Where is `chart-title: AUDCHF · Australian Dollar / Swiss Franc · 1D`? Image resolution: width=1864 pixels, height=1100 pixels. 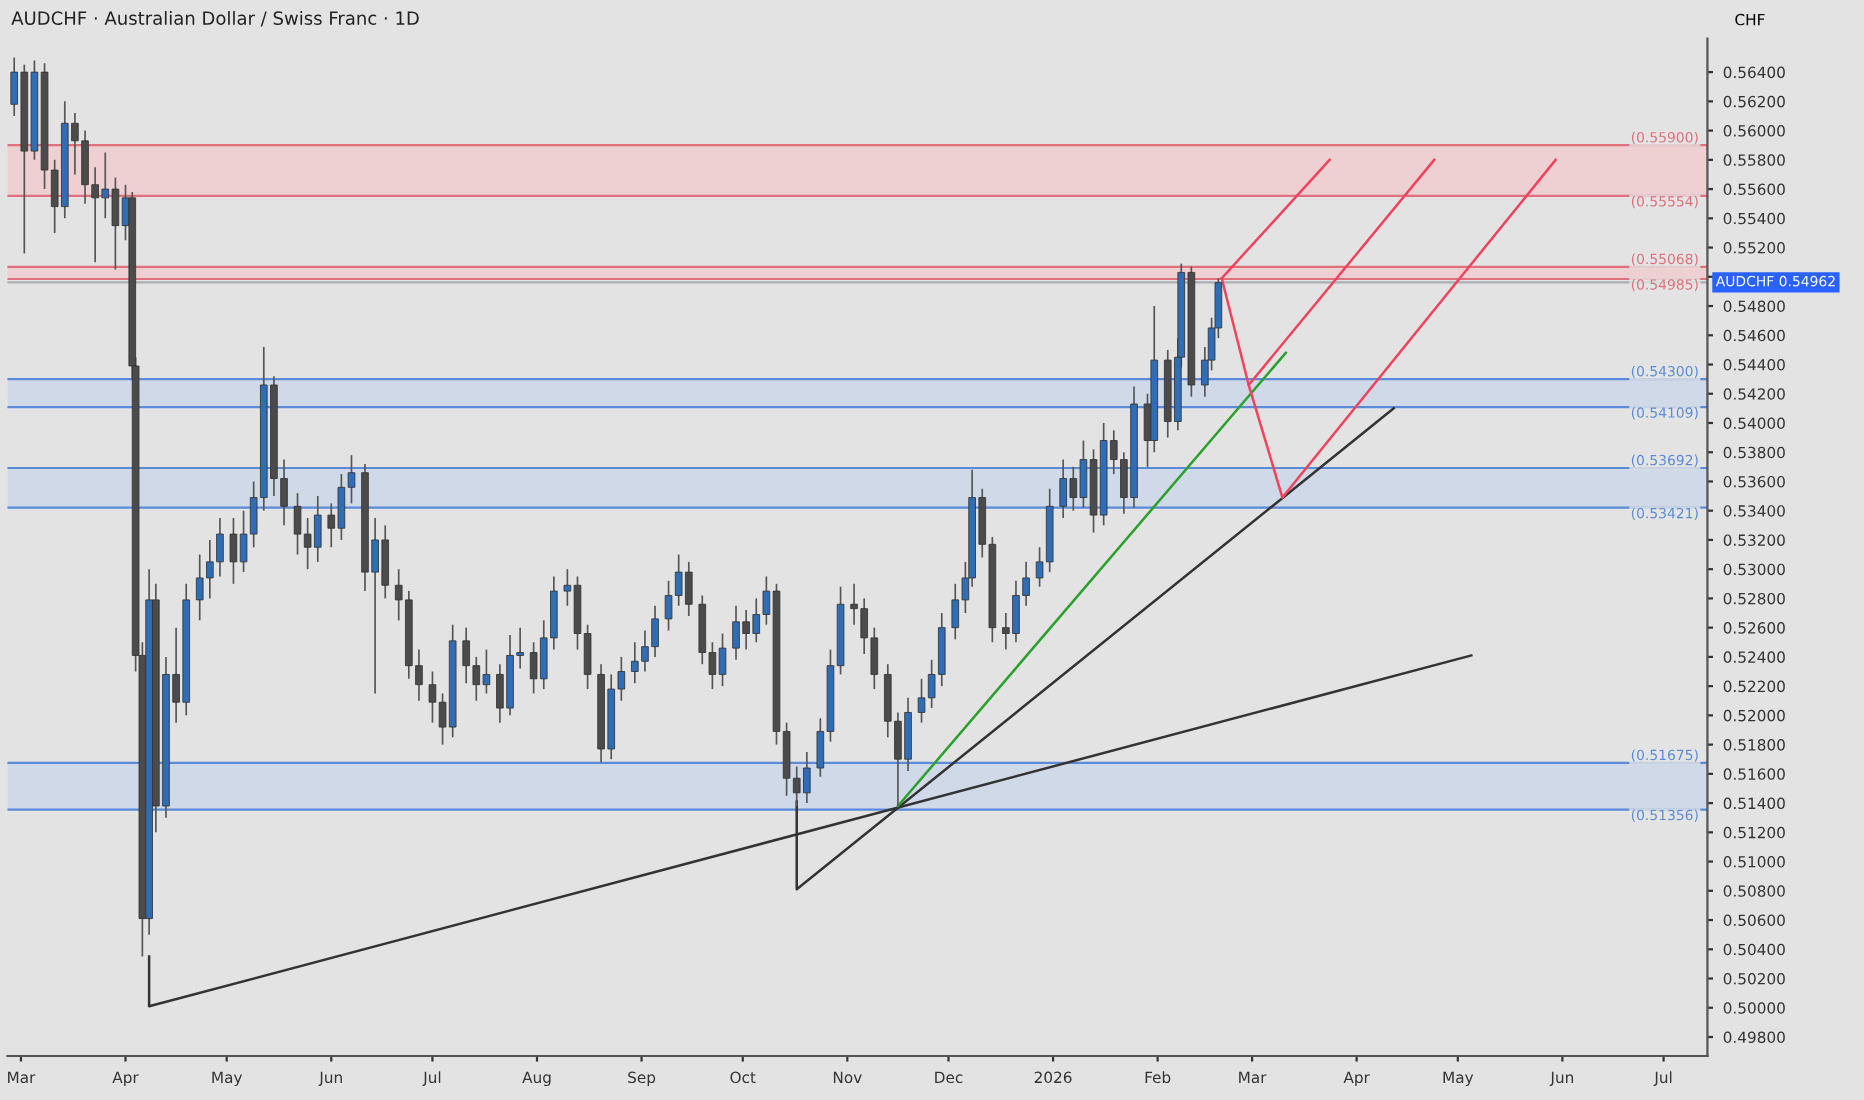 chart-title: AUDCHF · Australian Dollar / Swiss Franc · 1D is located at coordinates (215, 19).